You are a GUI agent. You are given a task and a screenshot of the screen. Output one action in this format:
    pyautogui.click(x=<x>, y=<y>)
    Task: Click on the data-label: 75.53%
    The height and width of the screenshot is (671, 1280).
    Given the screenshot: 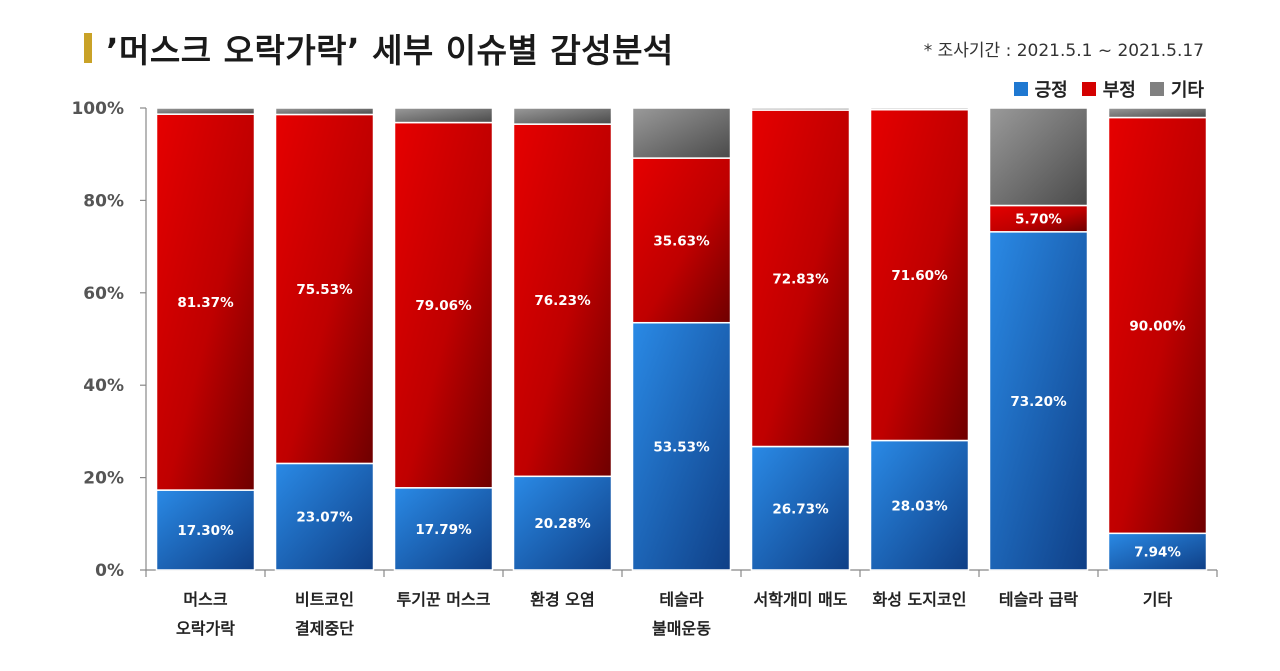 What is the action you would take?
    pyautogui.click(x=324, y=290)
    